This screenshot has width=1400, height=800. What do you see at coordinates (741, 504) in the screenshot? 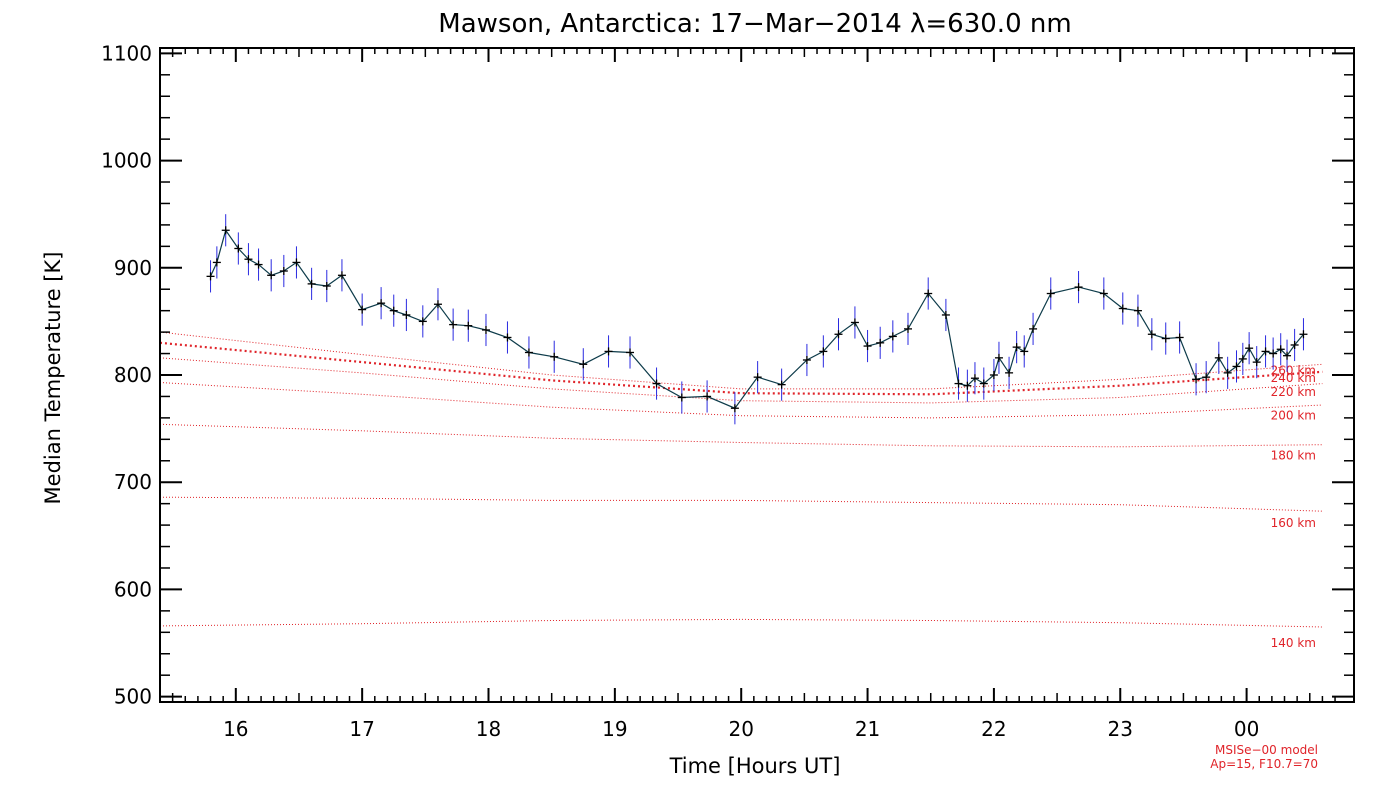
I see `model-curve-160-km` at bounding box center [741, 504].